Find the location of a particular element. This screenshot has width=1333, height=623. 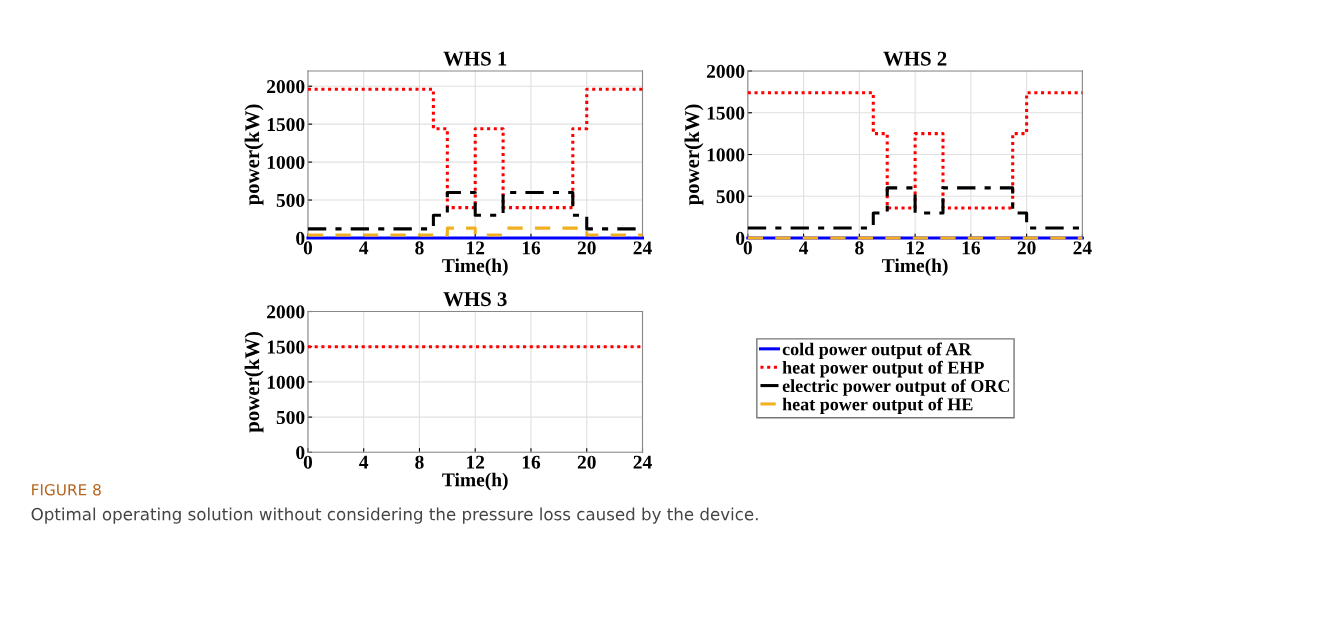

chart-title: WHS 2 is located at coordinates (915, 58).